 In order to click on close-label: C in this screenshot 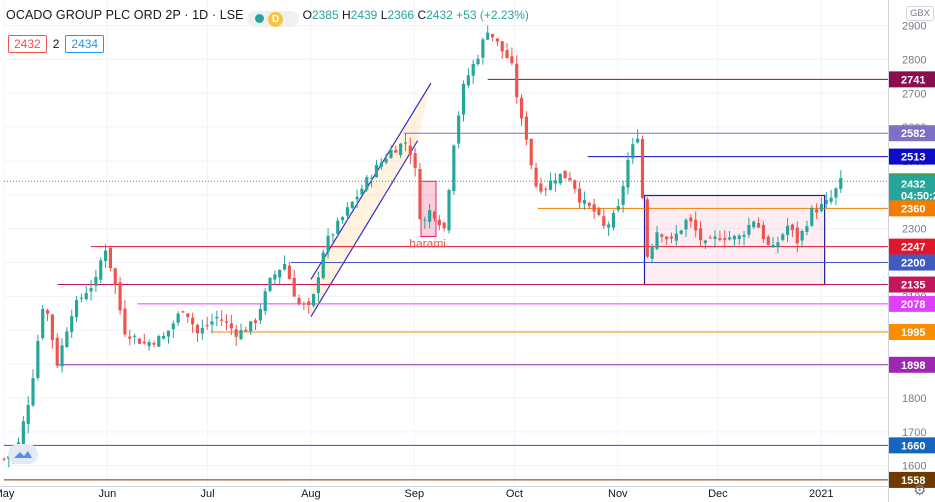, I will do `click(422, 15)`.